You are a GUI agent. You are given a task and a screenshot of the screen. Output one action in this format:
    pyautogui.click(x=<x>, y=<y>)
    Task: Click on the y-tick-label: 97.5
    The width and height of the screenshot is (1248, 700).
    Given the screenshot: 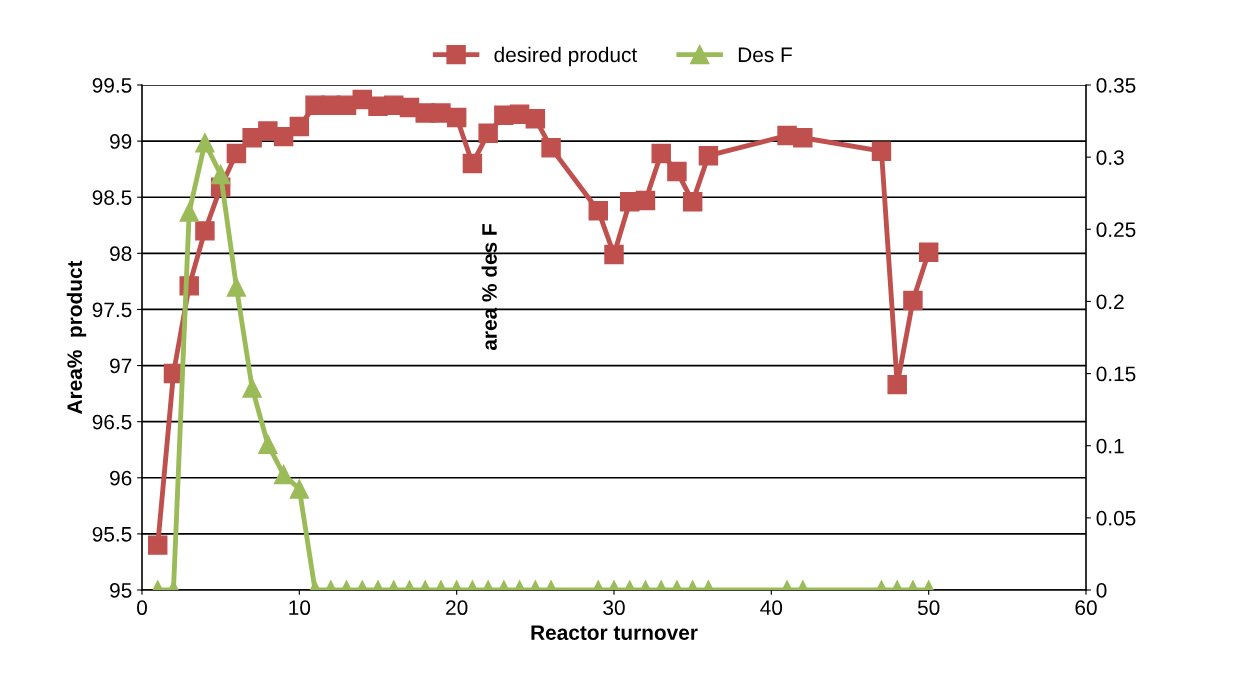 What is the action you would take?
    pyautogui.click(x=112, y=310)
    